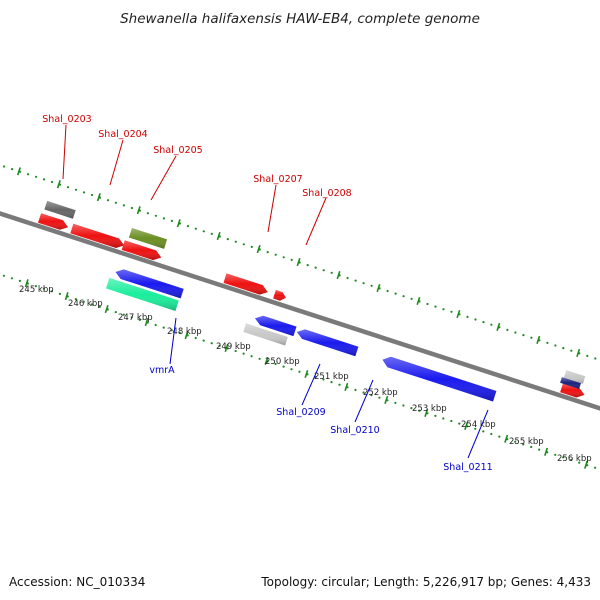  I want to click on gene-label-shal-0211: Shal_0211, so click(467, 467).